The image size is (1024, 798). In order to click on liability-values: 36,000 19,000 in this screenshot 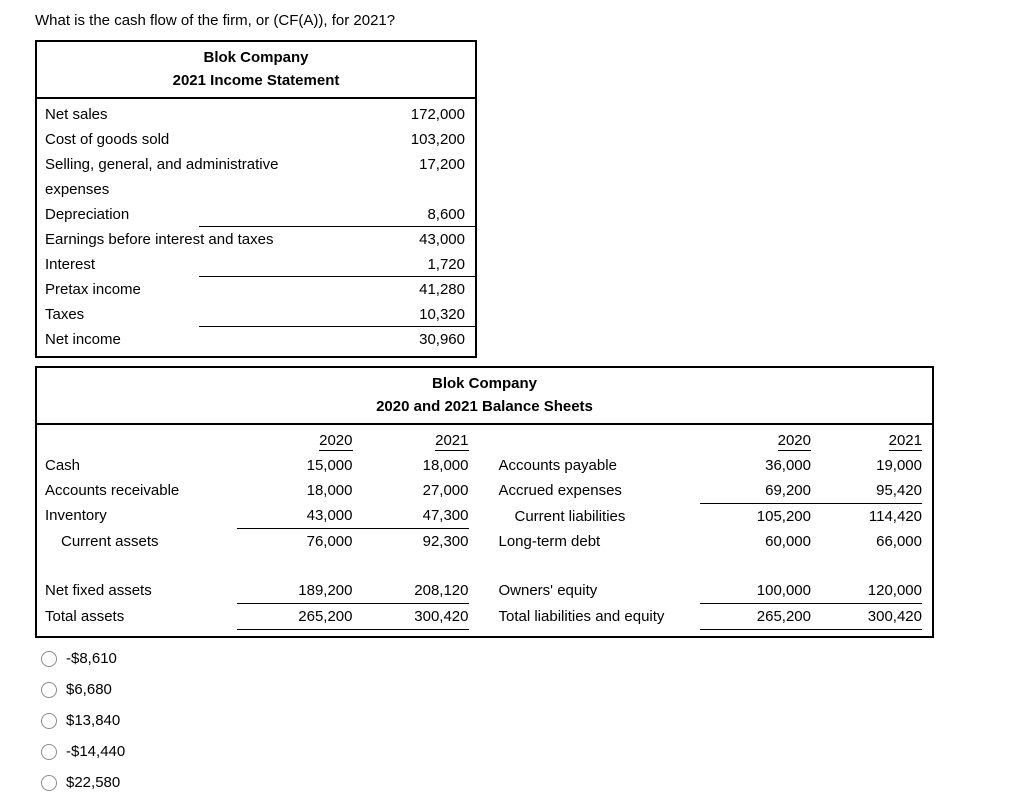, I will do `click(811, 465)`.